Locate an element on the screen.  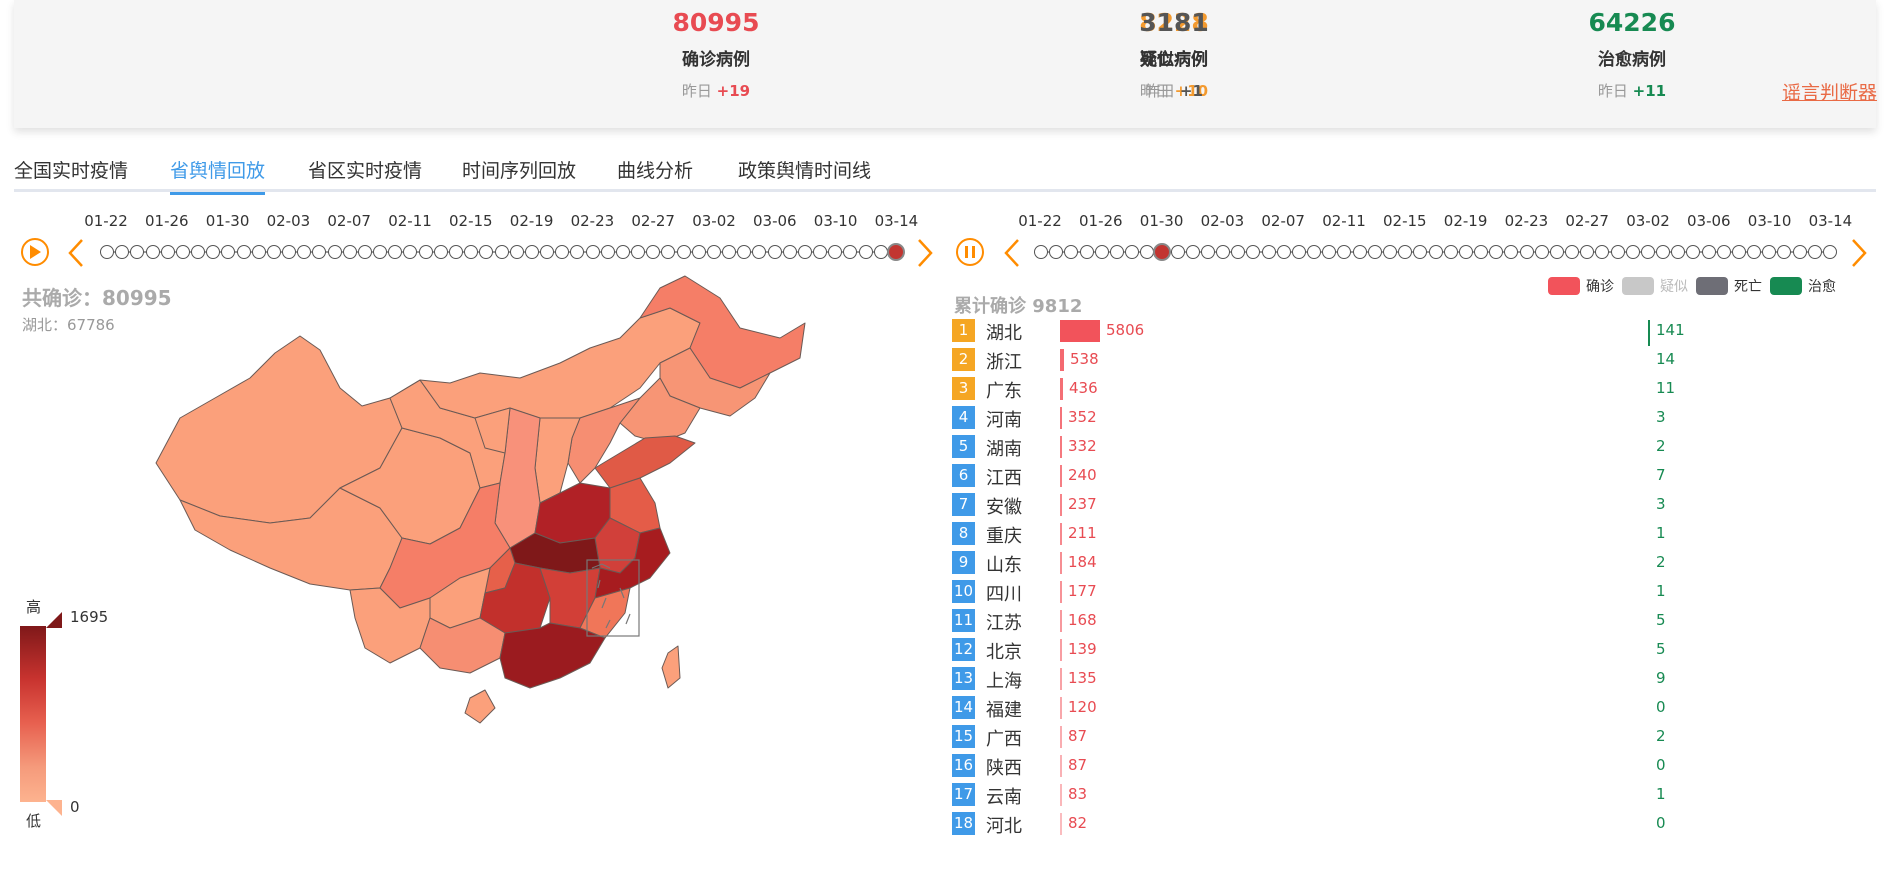
tab-province-replay: 省舆情回放 is located at coordinates (218, 175).